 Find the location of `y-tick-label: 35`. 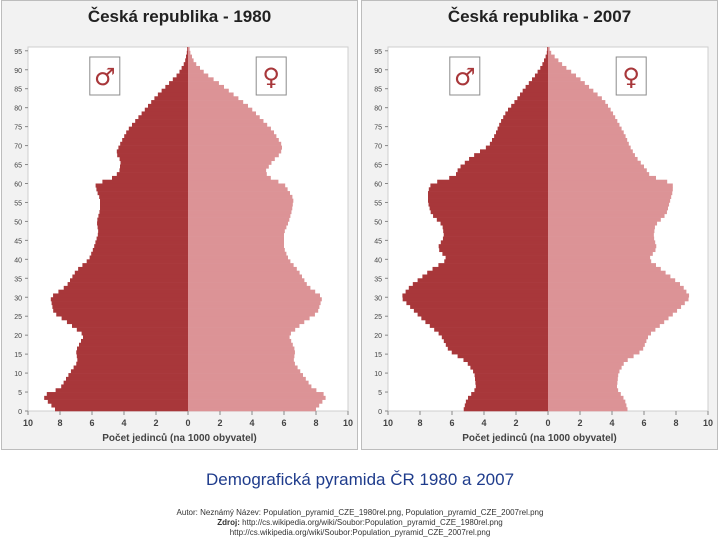

y-tick-label: 35 is located at coordinates (378, 279).